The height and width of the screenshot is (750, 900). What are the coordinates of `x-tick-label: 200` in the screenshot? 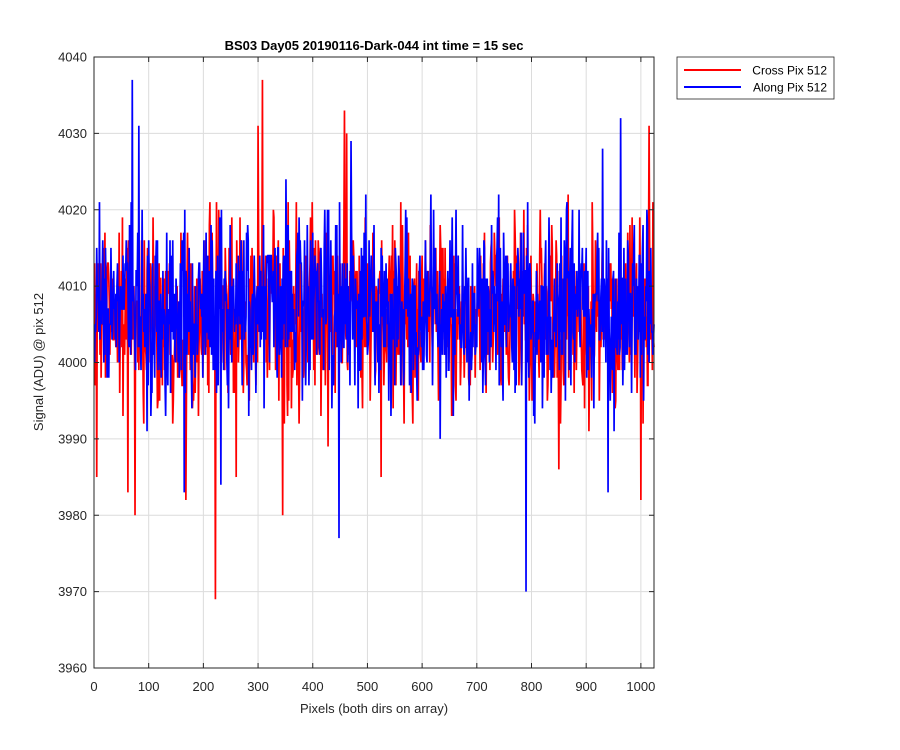 It's located at (204, 686).